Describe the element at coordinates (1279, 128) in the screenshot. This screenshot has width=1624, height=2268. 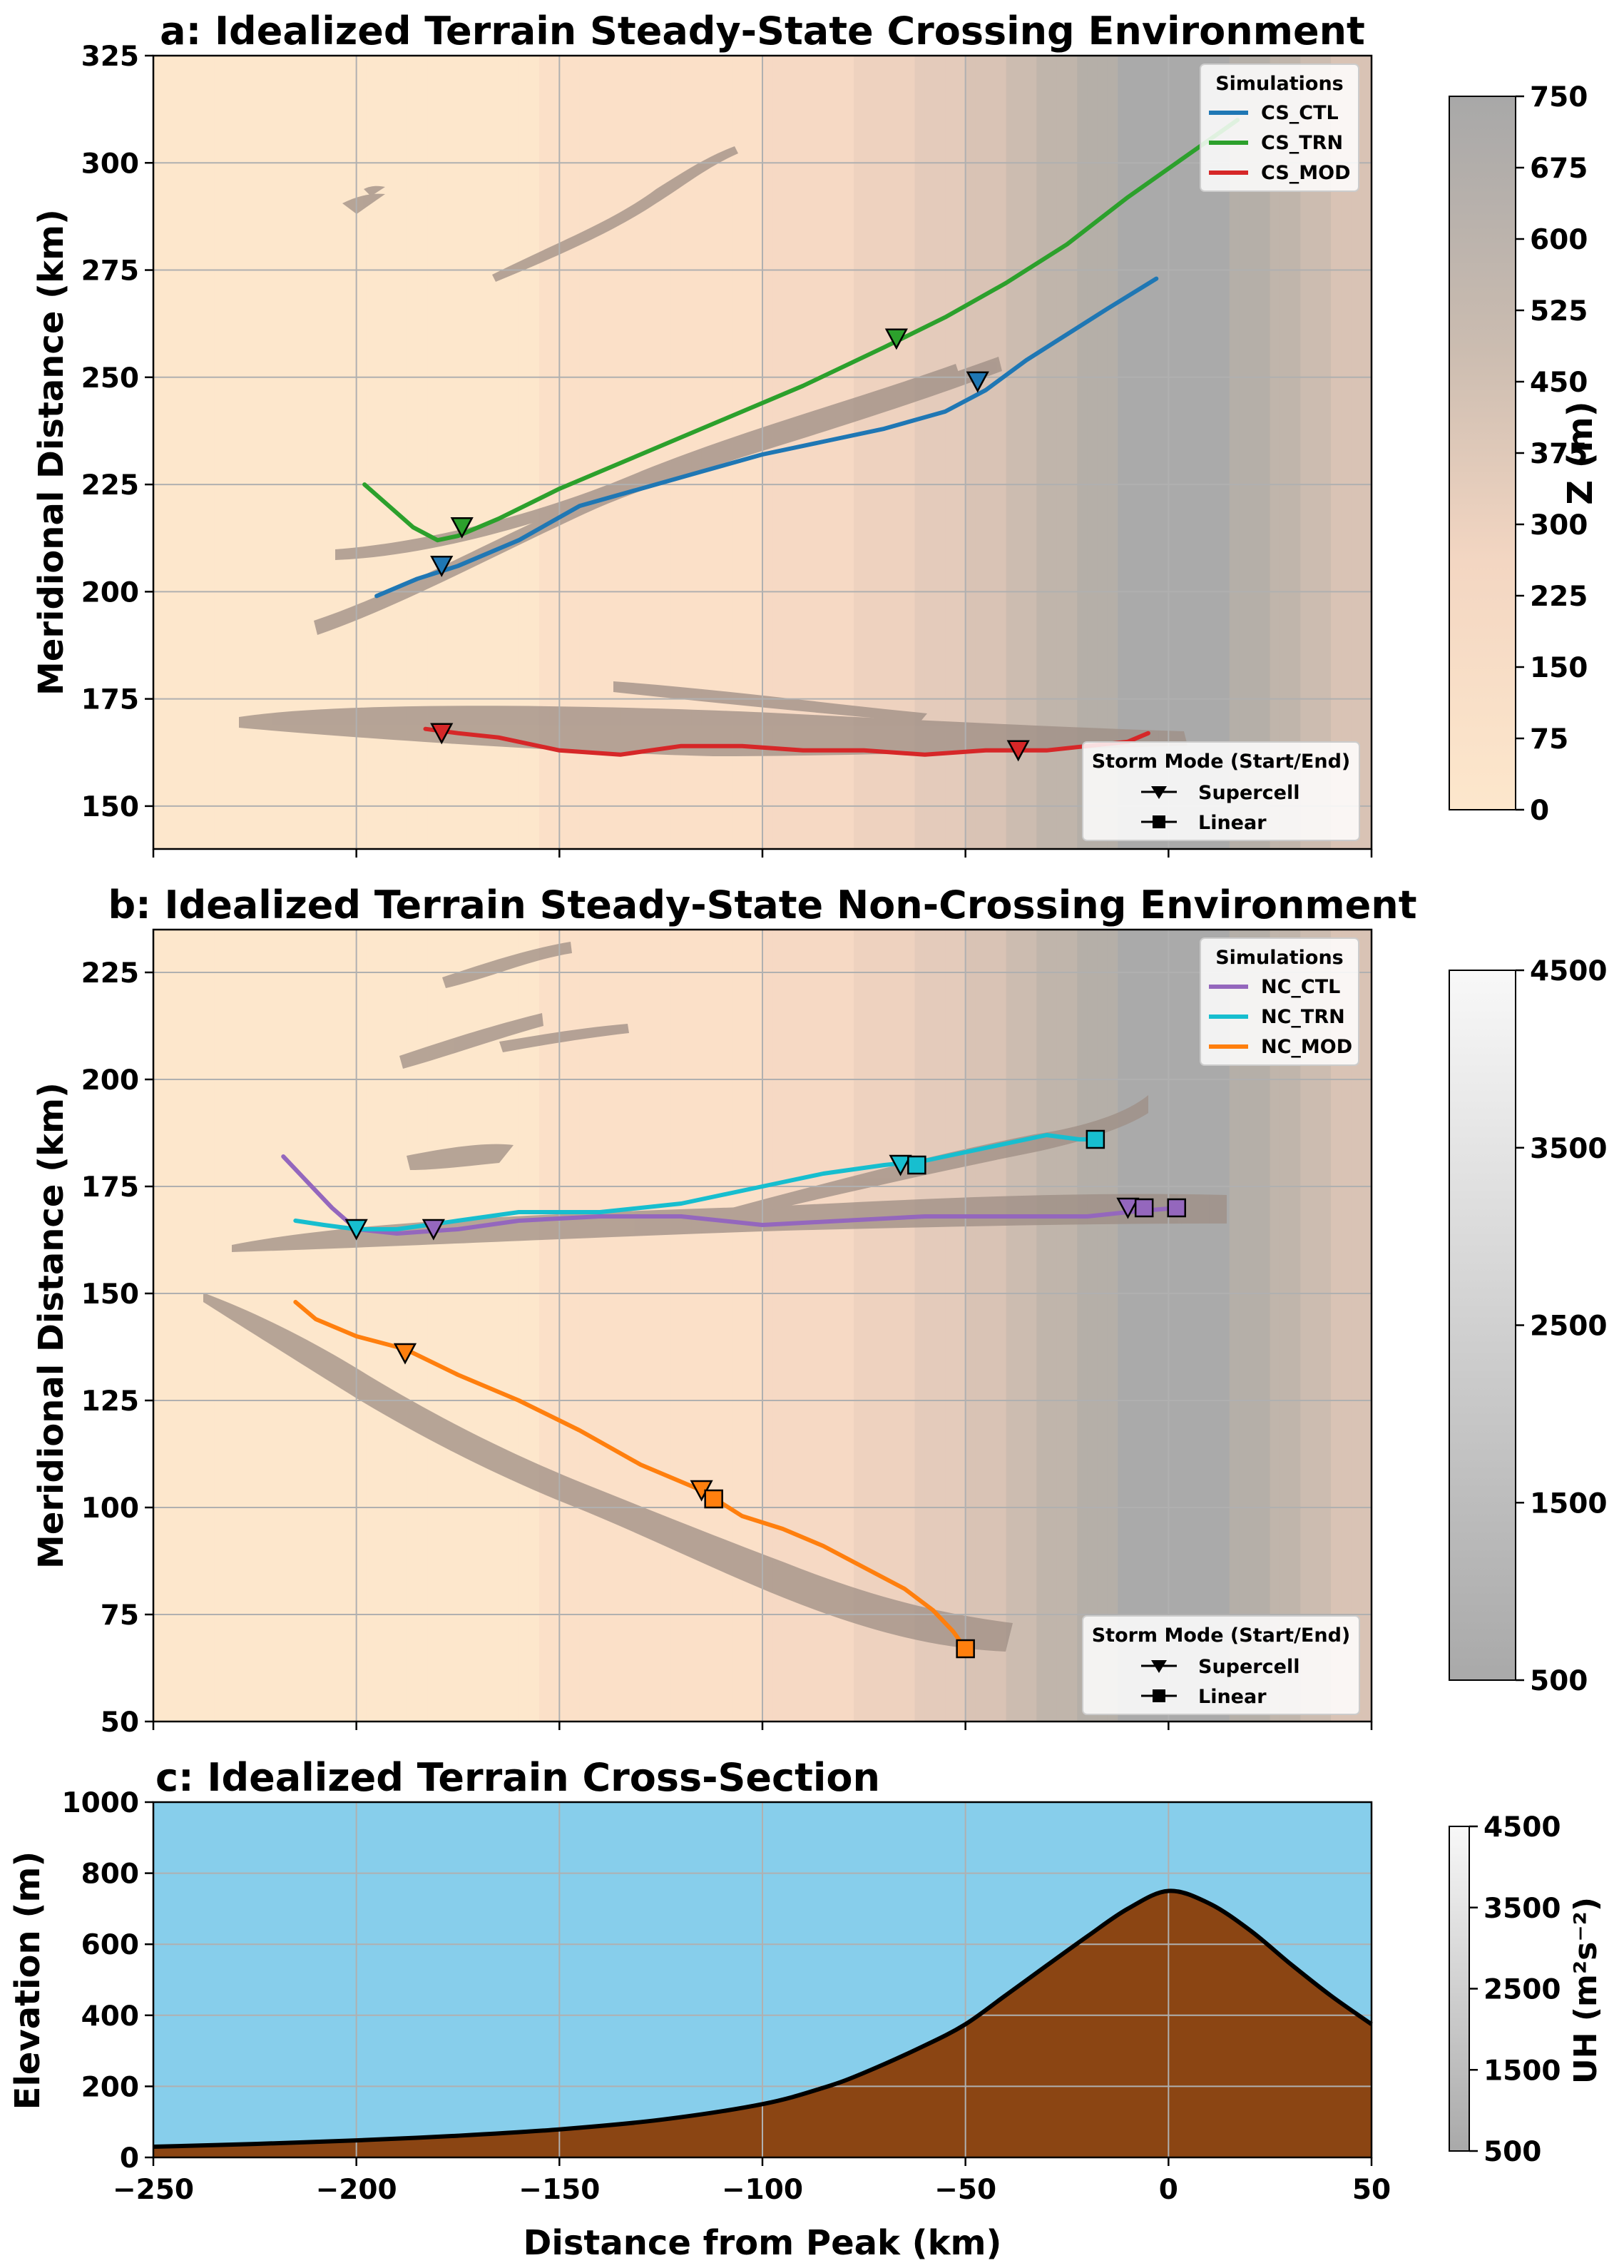
I see `legend-box` at that location.